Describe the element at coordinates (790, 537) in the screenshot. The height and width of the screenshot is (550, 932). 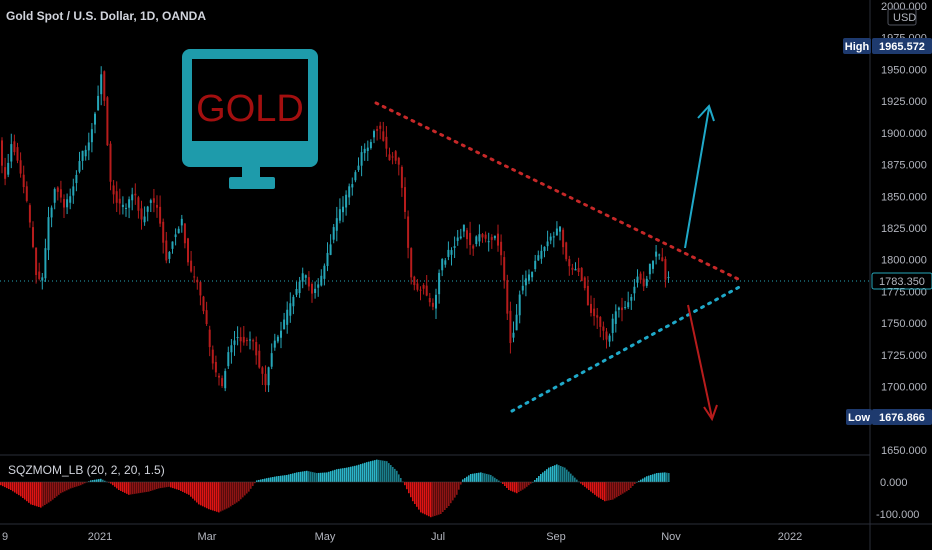
I see `time-tick-7: 2022` at that location.